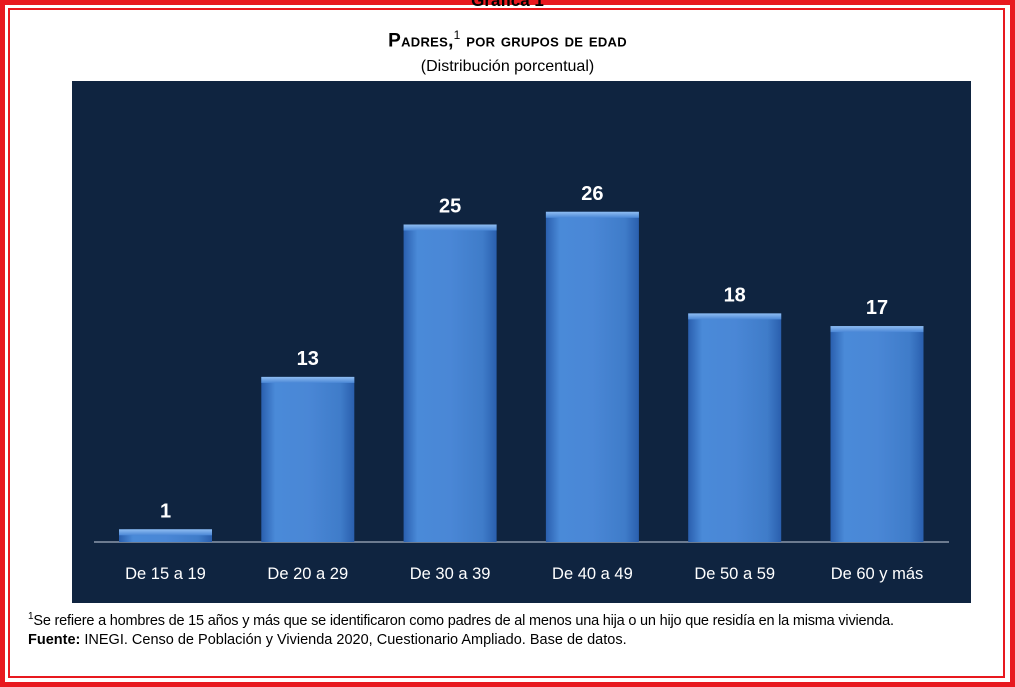  Describe the element at coordinates (592, 574) in the screenshot. I see `x-tick-label: De 40 a 49` at that location.